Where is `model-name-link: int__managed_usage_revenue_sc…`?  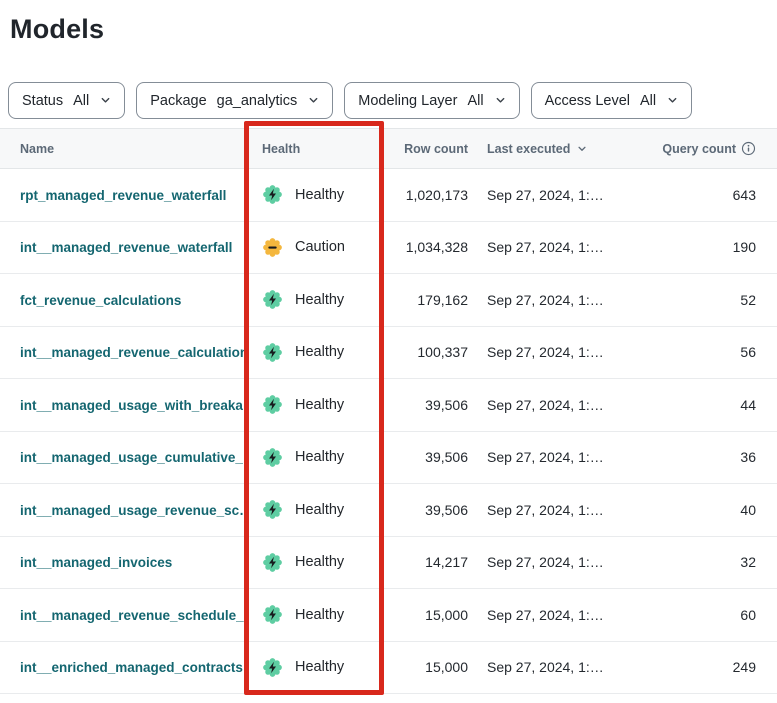 model-name-link: int__managed_usage_revenue_sc… is located at coordinates (133, 510).